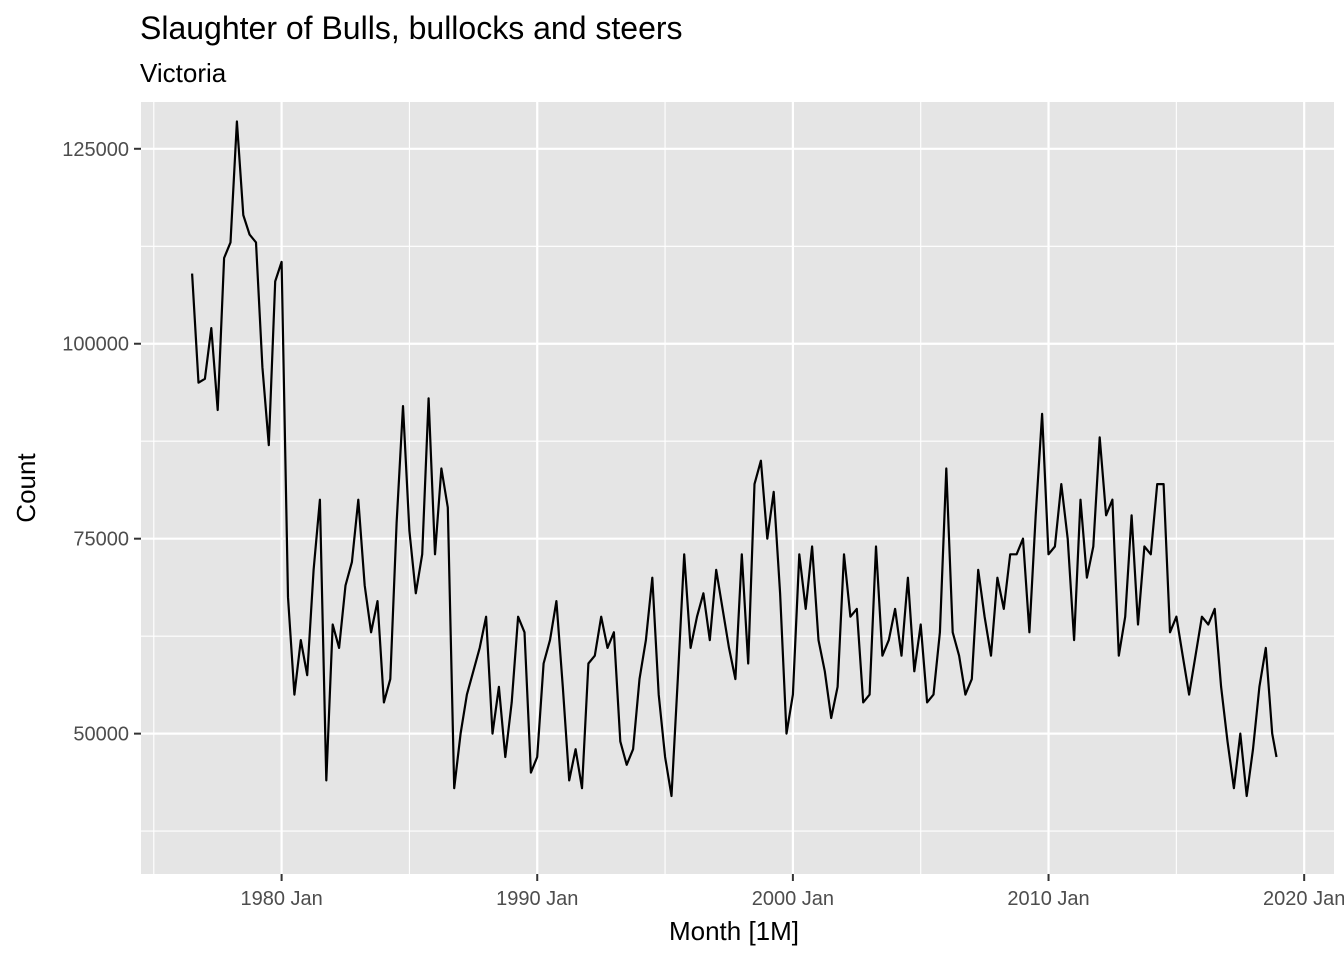 This screenshot has height=960, width=1344. What do you see at coordinates (101, 442) in the screenshot?
I see `y-axis-ticks: 50000 75000 100000 125000` at bounding box center [101, 442].